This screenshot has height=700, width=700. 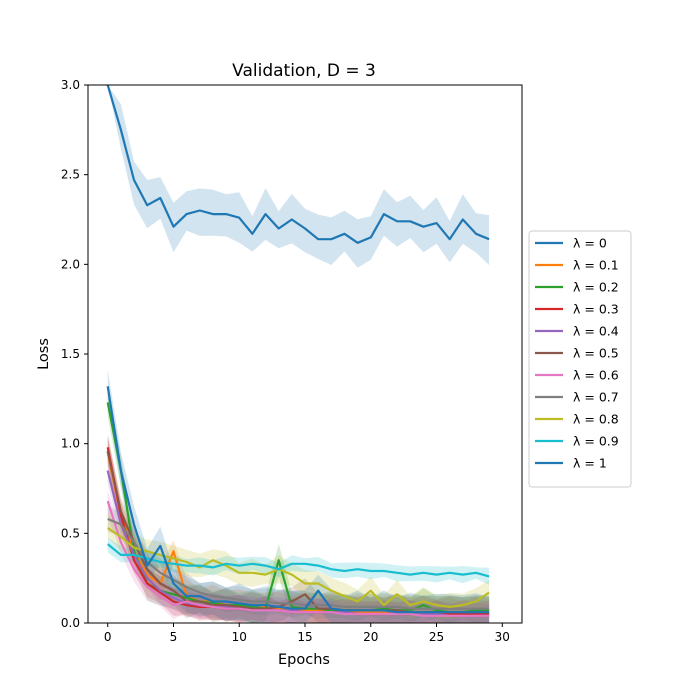 I want to click on y-tick-label: 1.0, so click(x=70, y=444).